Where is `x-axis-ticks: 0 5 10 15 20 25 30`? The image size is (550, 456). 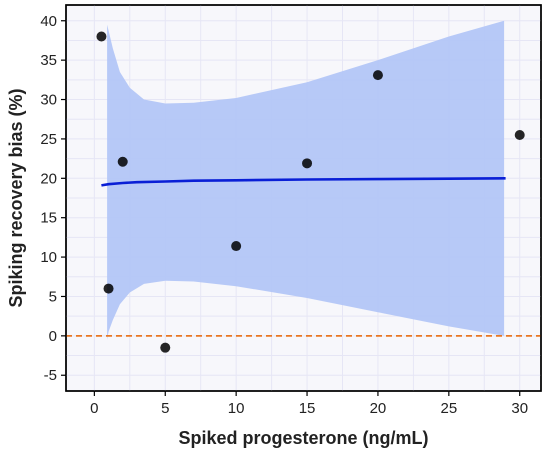 x-axis-ticks: 0 5 10 15 20 25 30 is located at coordinates (309, 404).